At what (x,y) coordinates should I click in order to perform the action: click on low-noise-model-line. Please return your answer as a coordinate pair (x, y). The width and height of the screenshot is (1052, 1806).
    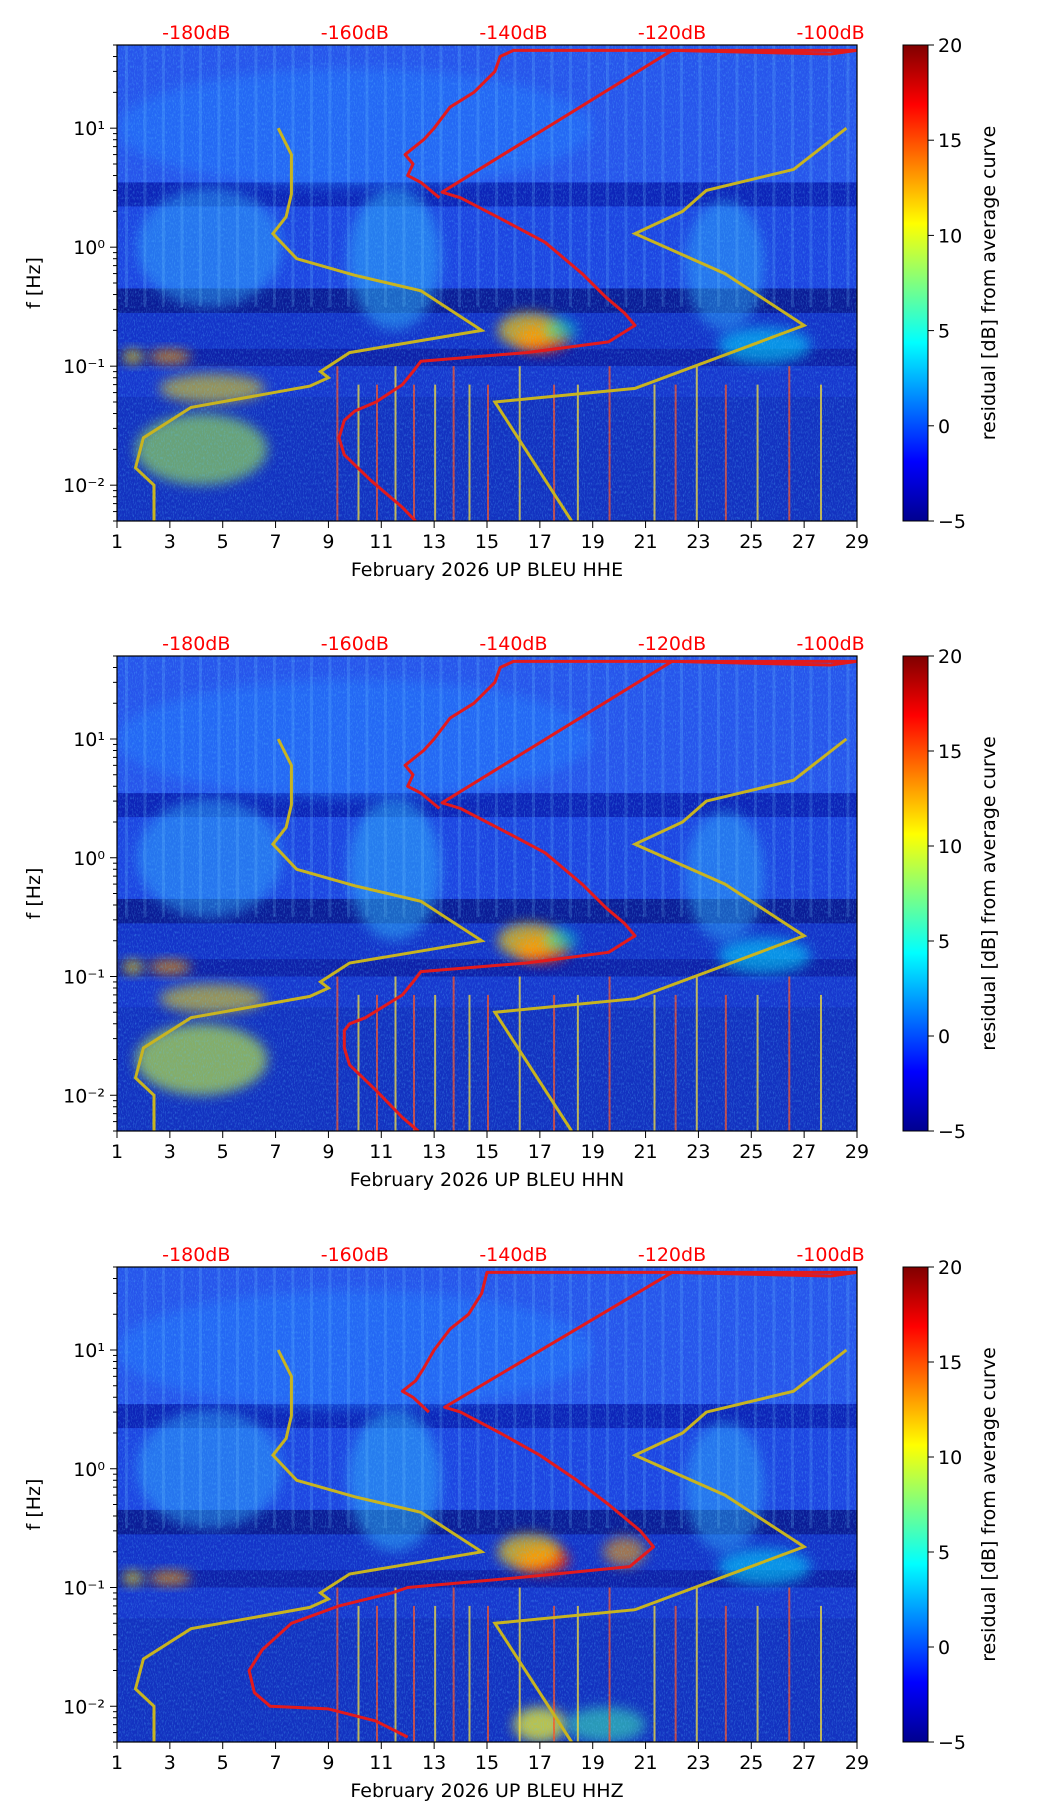
    Looking at the image, I should click on (309, 1545).